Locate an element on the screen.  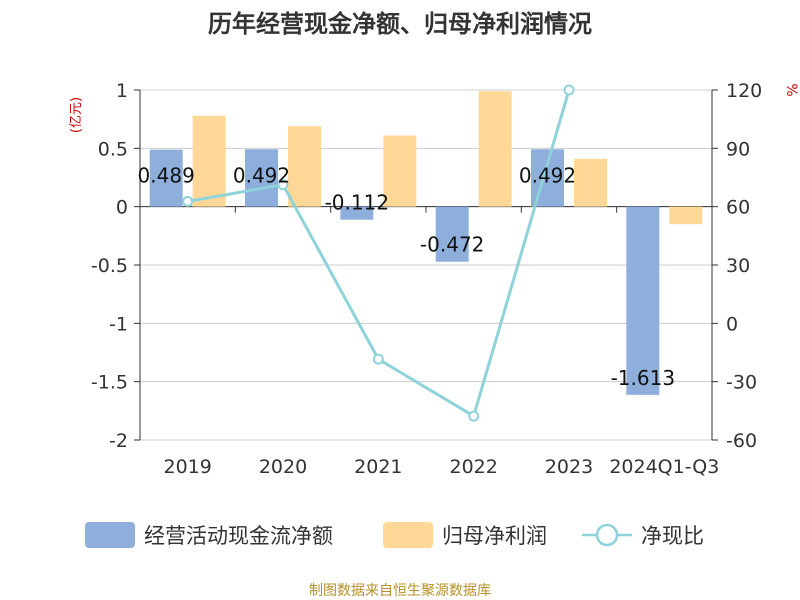
x-tick-label: 2024Q1-Q3 is located at coordinates (664, 467).